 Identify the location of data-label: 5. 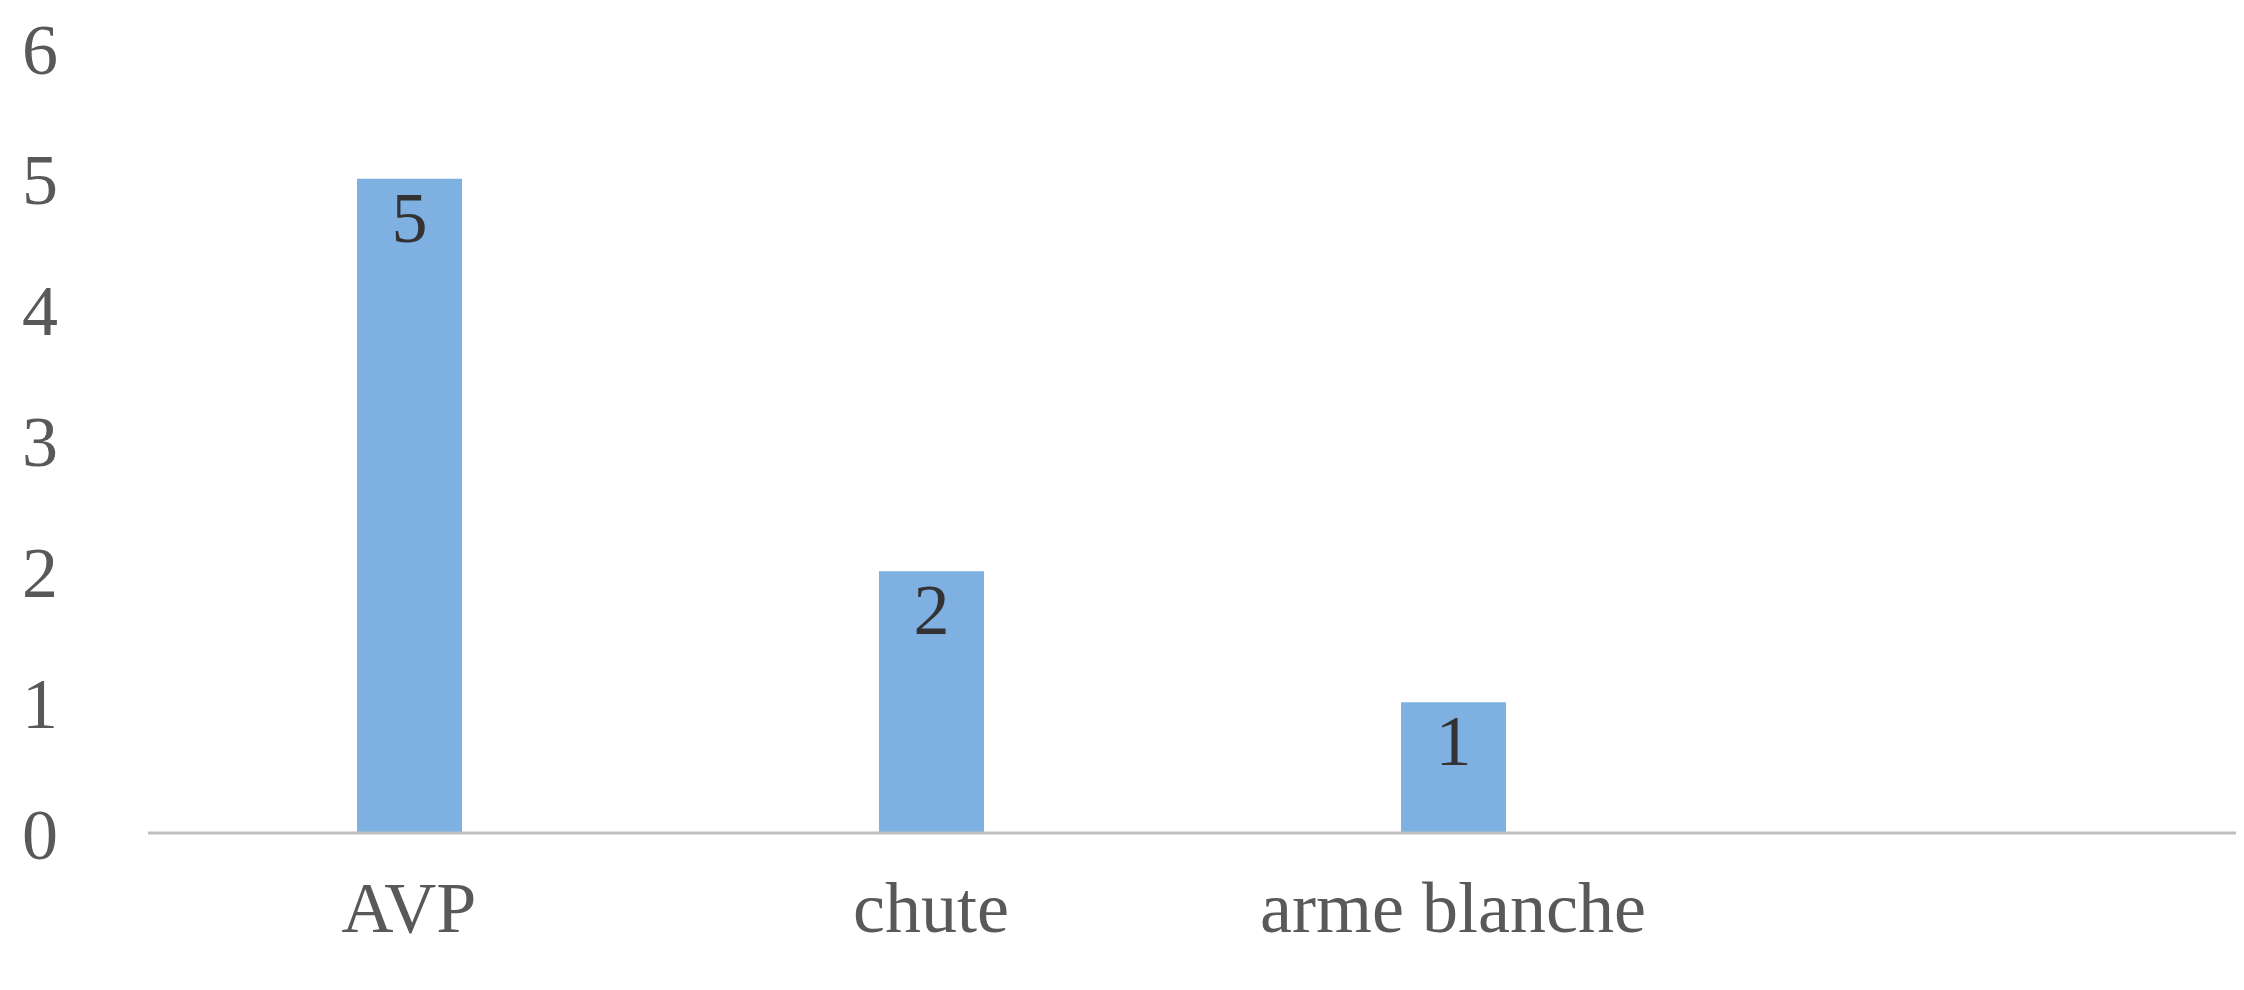
(409, 217).